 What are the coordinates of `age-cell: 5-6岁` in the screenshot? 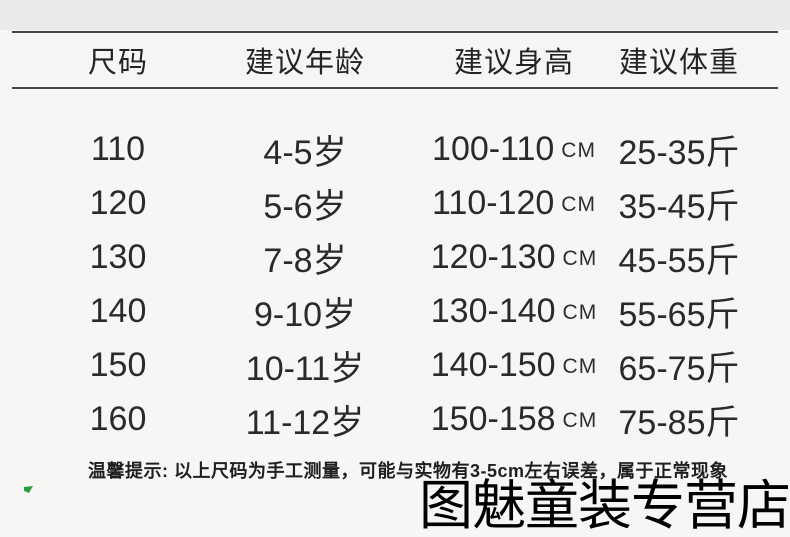 It's located at (305, 206).